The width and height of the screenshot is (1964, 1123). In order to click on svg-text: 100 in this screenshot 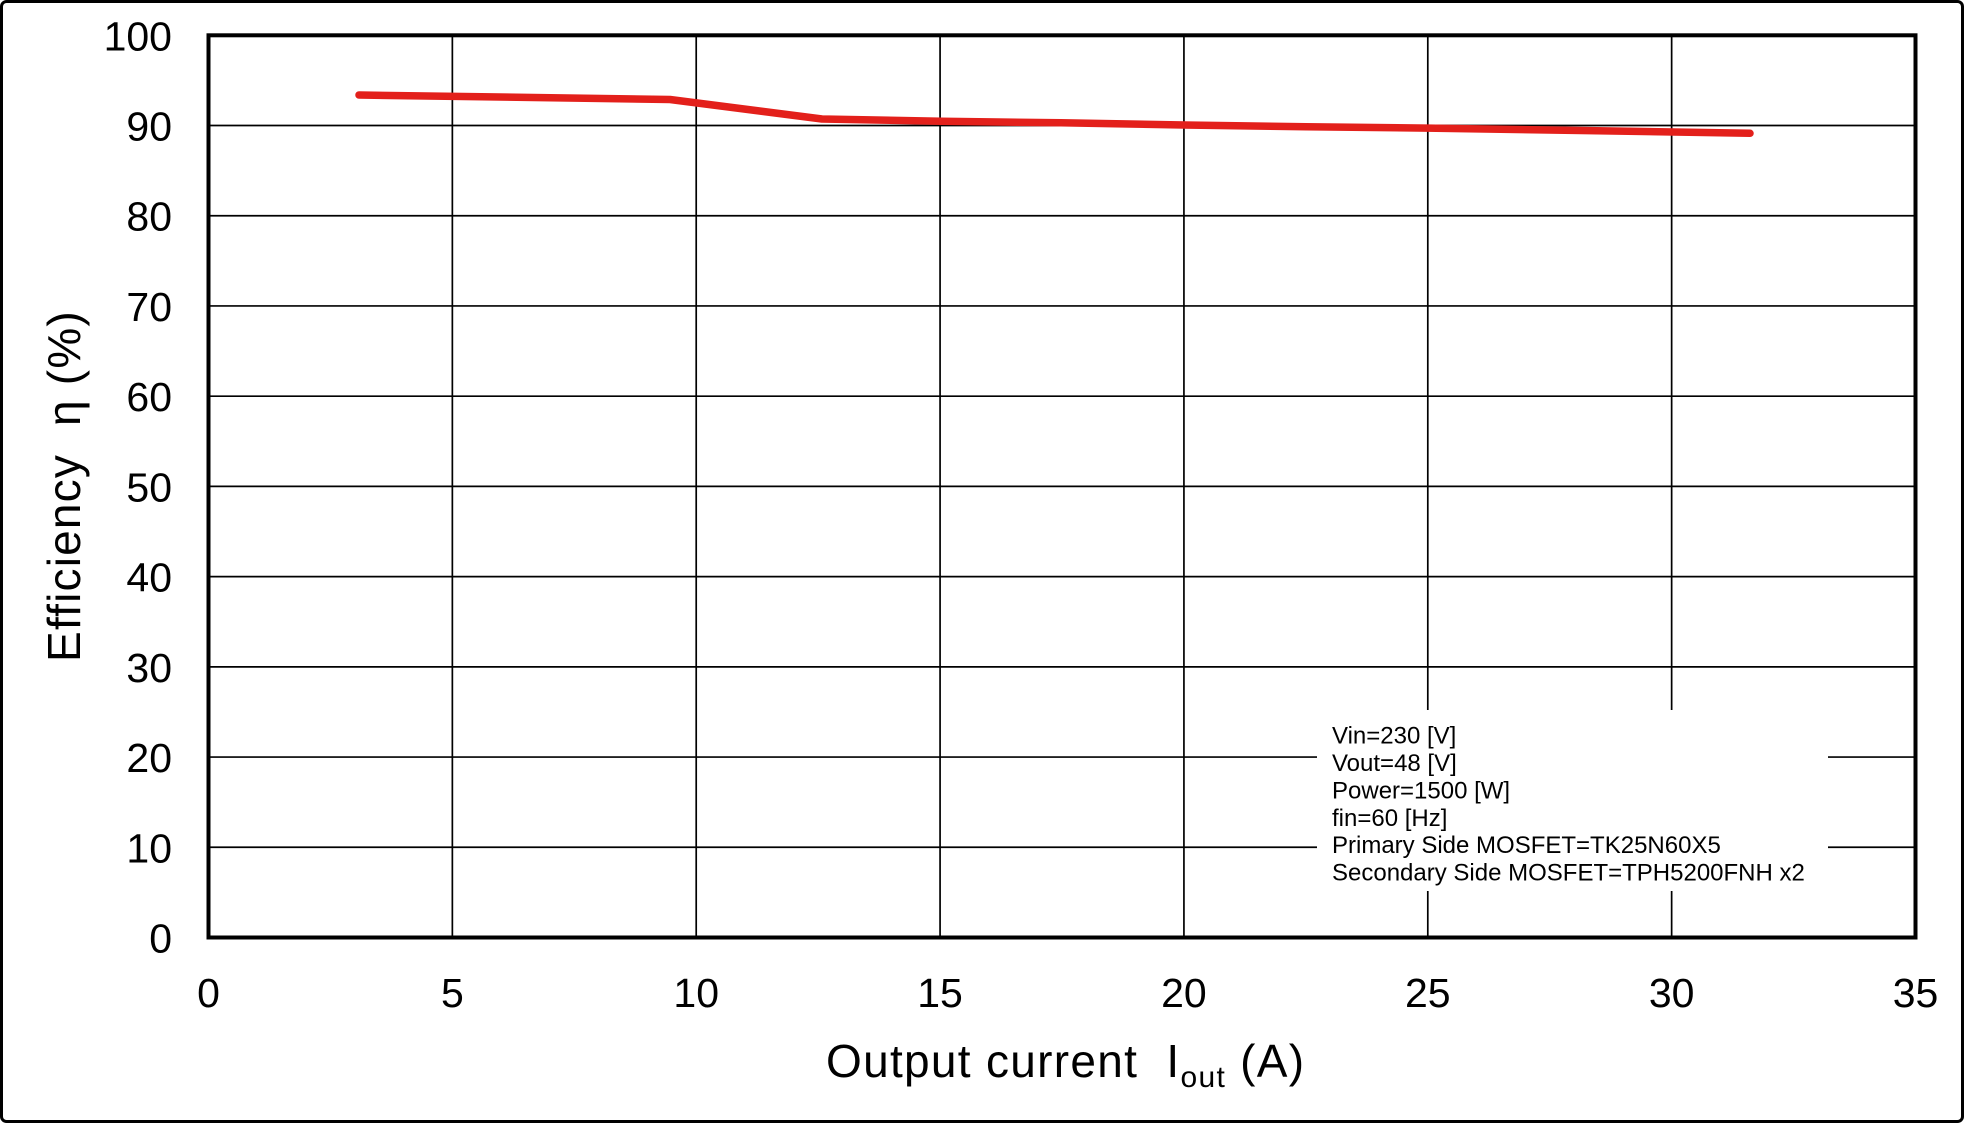, I will do `click(138, 36)`.